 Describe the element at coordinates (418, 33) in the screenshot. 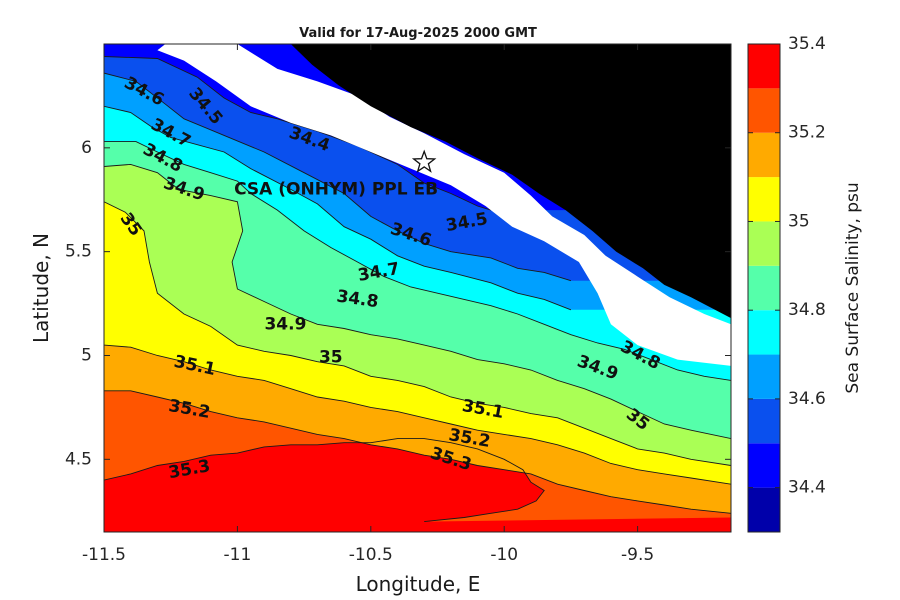

I see `chart-title: Valid for 17-Aug-2025 2000 GMT` at that location.